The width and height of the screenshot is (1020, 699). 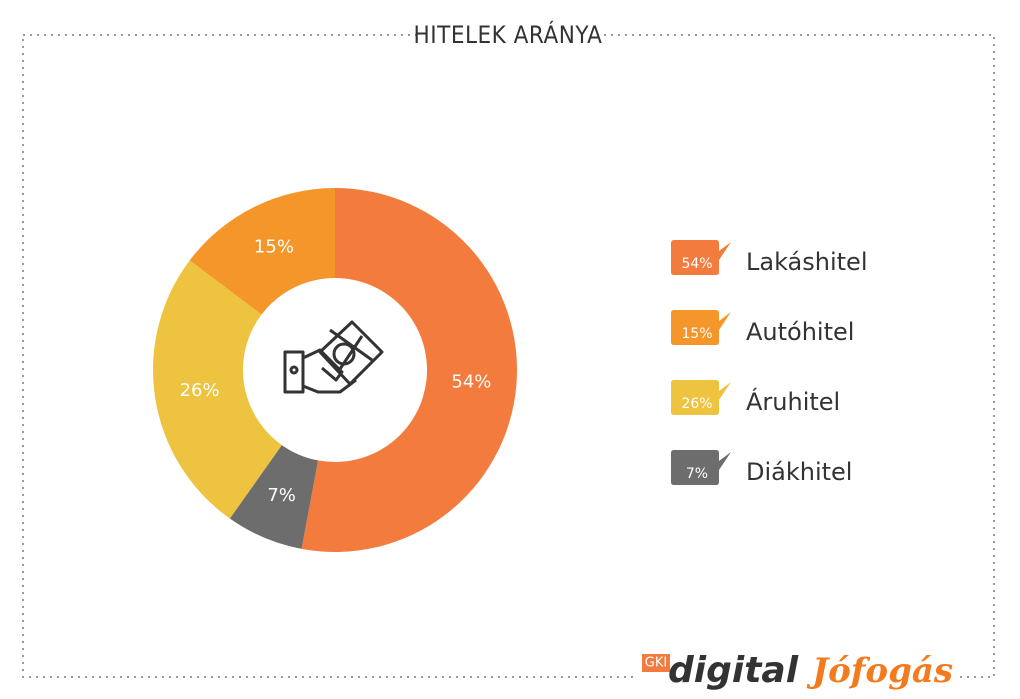 I want to click on legend-value: 15%, so click(x=696, y=334).